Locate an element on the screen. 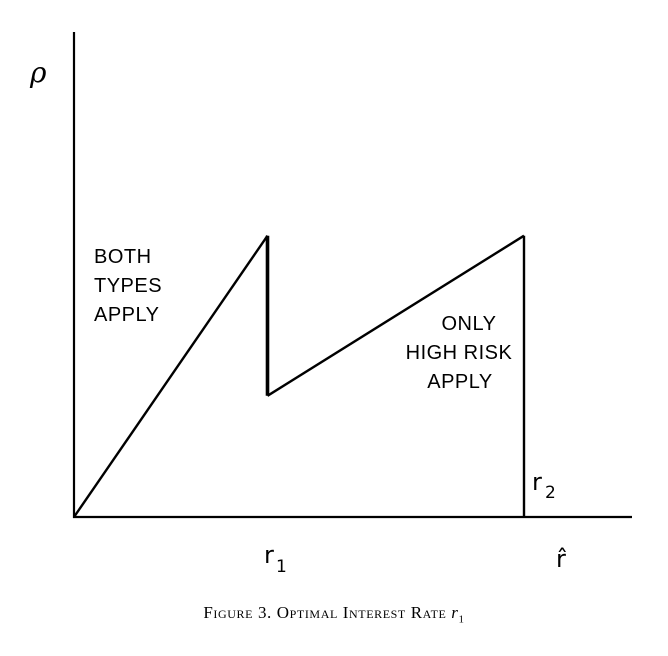 The image size is (668, 656). caption-subscript: 1 is located at coordinates (461, 619).